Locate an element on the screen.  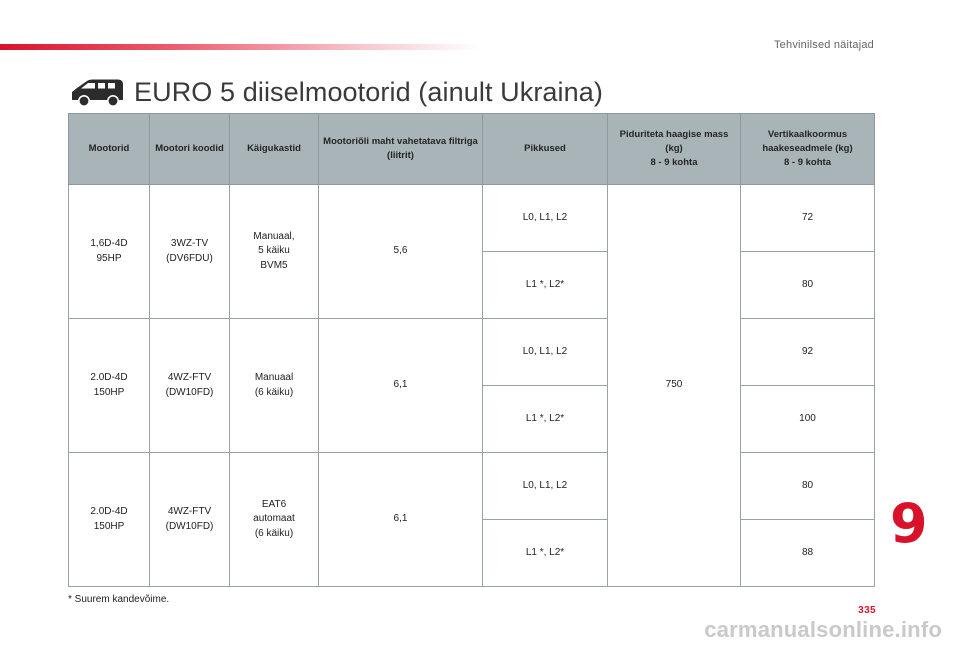
engine-code-cell: 3WZ-TV (DV6FDU) is located at coordinates (189, 251).